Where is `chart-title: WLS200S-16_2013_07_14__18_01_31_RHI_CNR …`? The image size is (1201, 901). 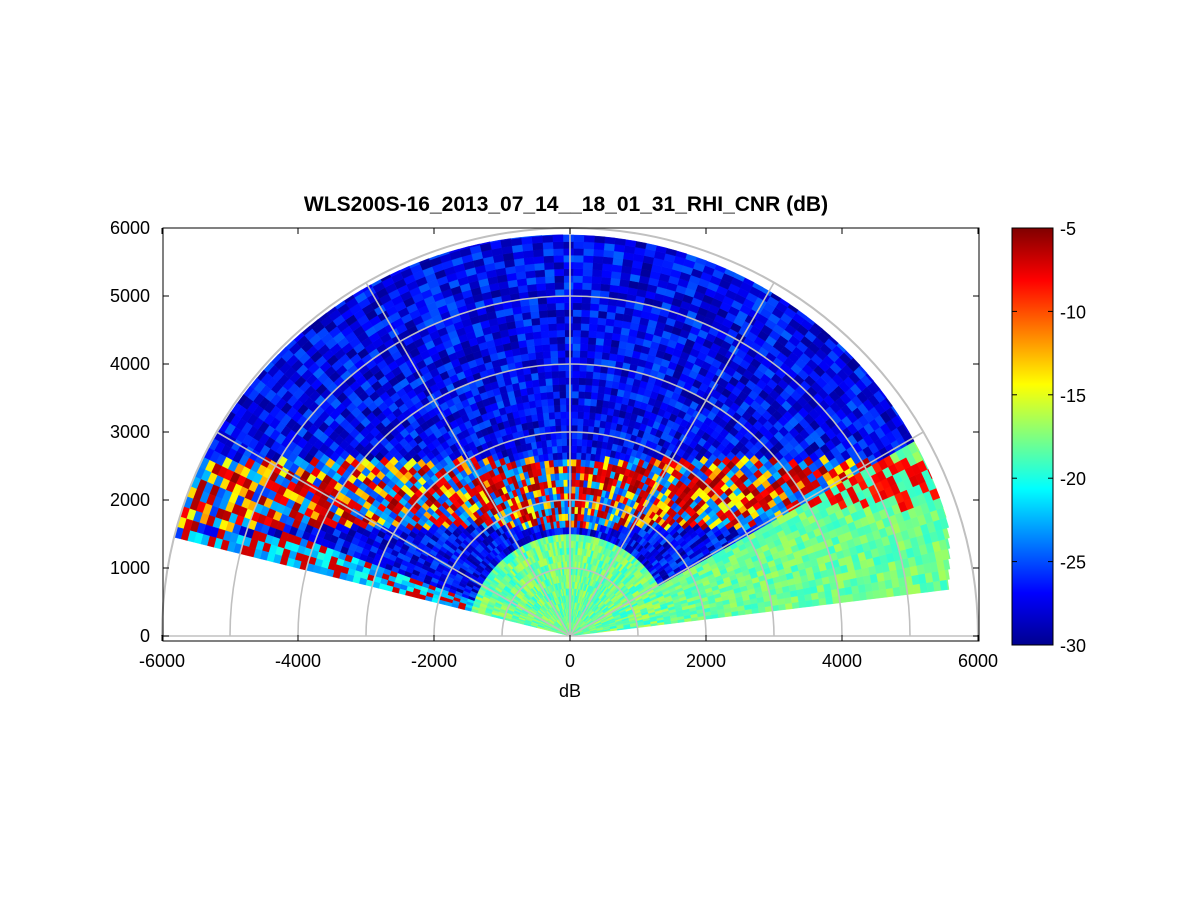 chart-title: WLS200S-16_2013_07_14__18_01_31_RHI_CNR … is located at coordinates (566, 204).